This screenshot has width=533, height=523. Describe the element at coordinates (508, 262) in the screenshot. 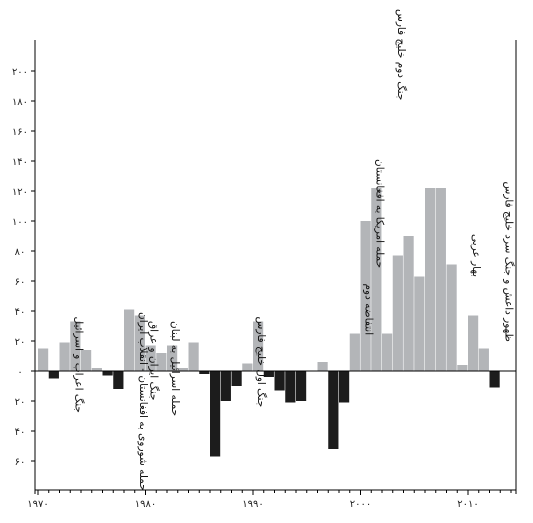

I see `annotation-label: ظهور داعش و جنگ سرد خلیج فارس` at that location.